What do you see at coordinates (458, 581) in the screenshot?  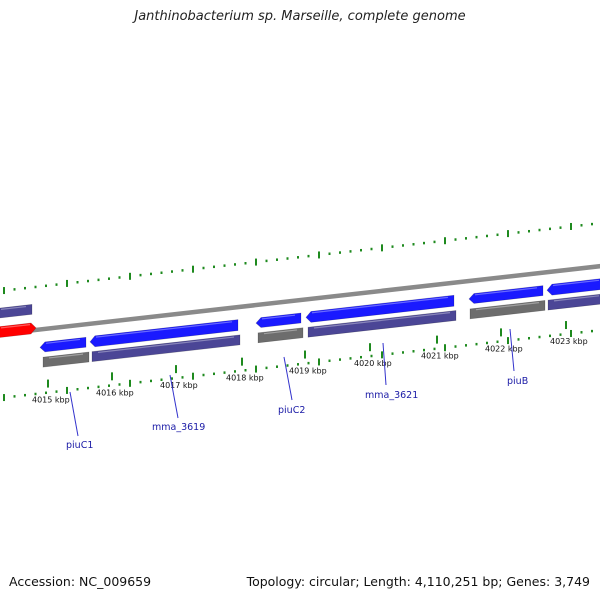 I see `length-value: 4,110,251 bp;` at bounding box center [458, 581].